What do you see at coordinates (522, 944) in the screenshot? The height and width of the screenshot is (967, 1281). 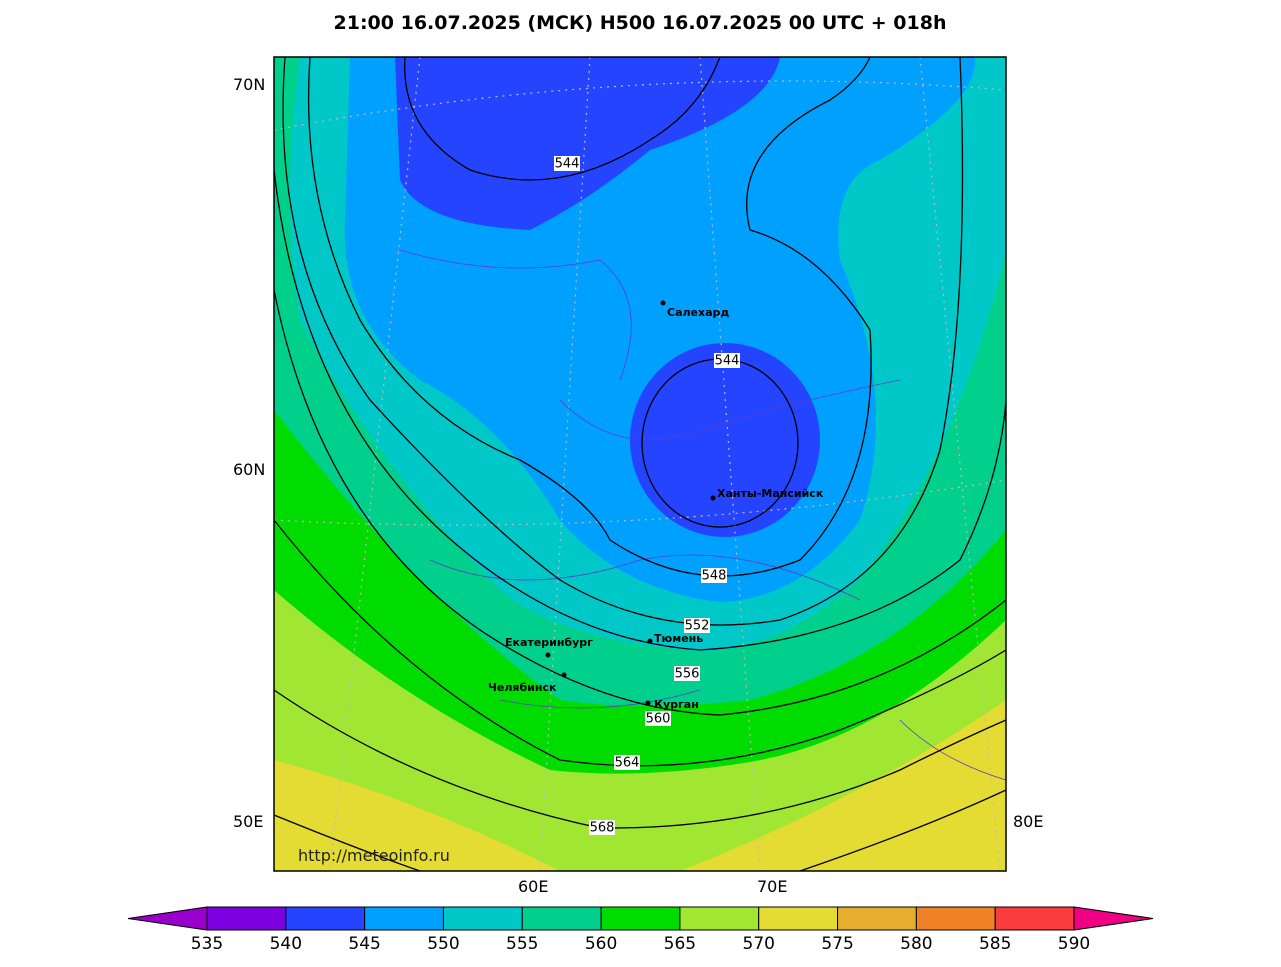 I see `colorbar-label: 555` at bounding box center [522, 944].